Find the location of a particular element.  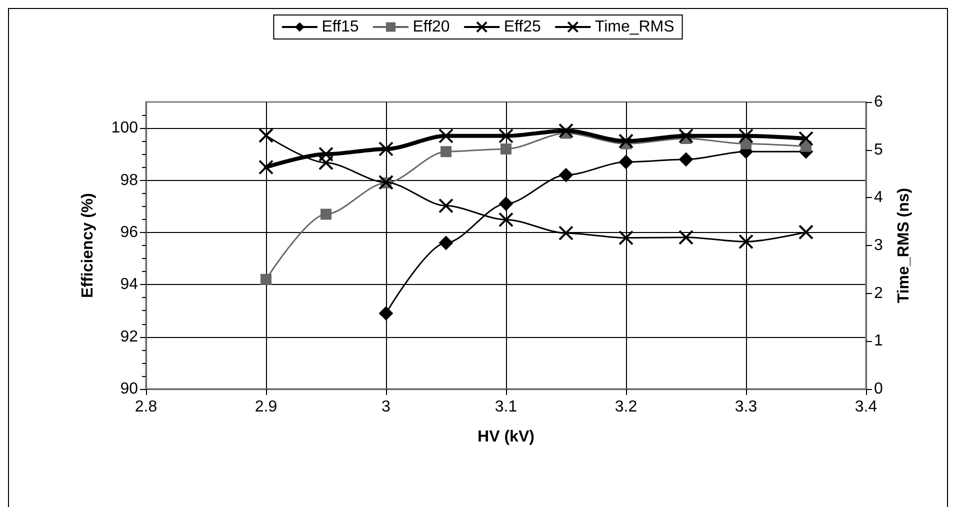

y2-tick-label: 3 is located at coordinates (878, 245).